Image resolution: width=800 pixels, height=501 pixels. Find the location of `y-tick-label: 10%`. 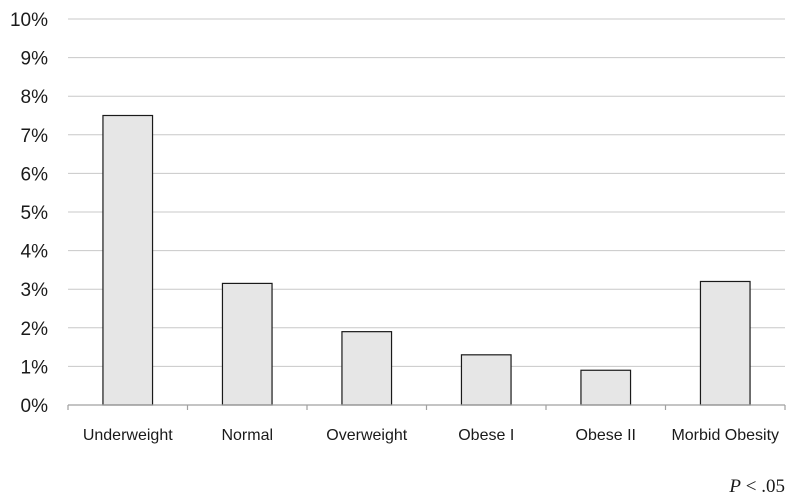

y-tick-label: 10% is located at coordinates (29, 20).